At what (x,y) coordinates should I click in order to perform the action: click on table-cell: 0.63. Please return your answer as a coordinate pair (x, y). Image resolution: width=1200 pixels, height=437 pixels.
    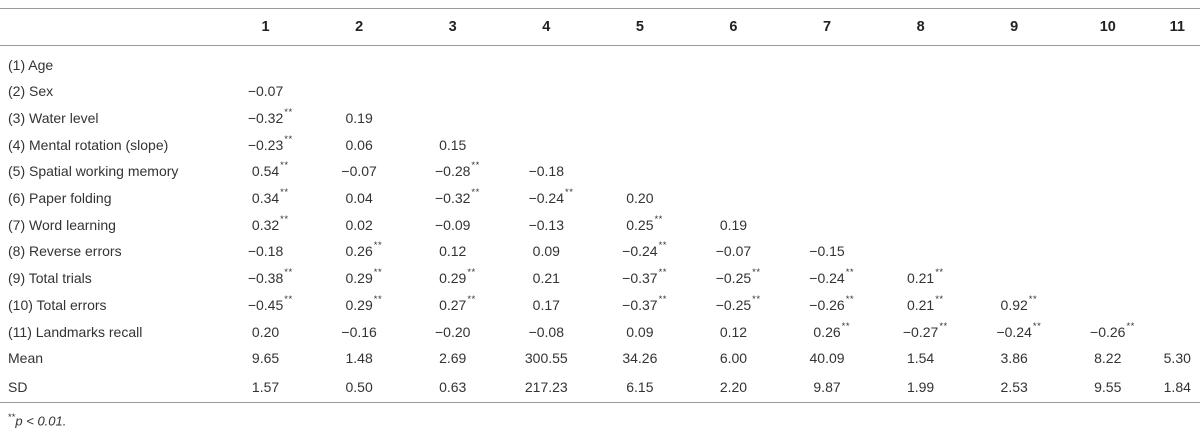
    Looking at the image, I should click on (452, 387).